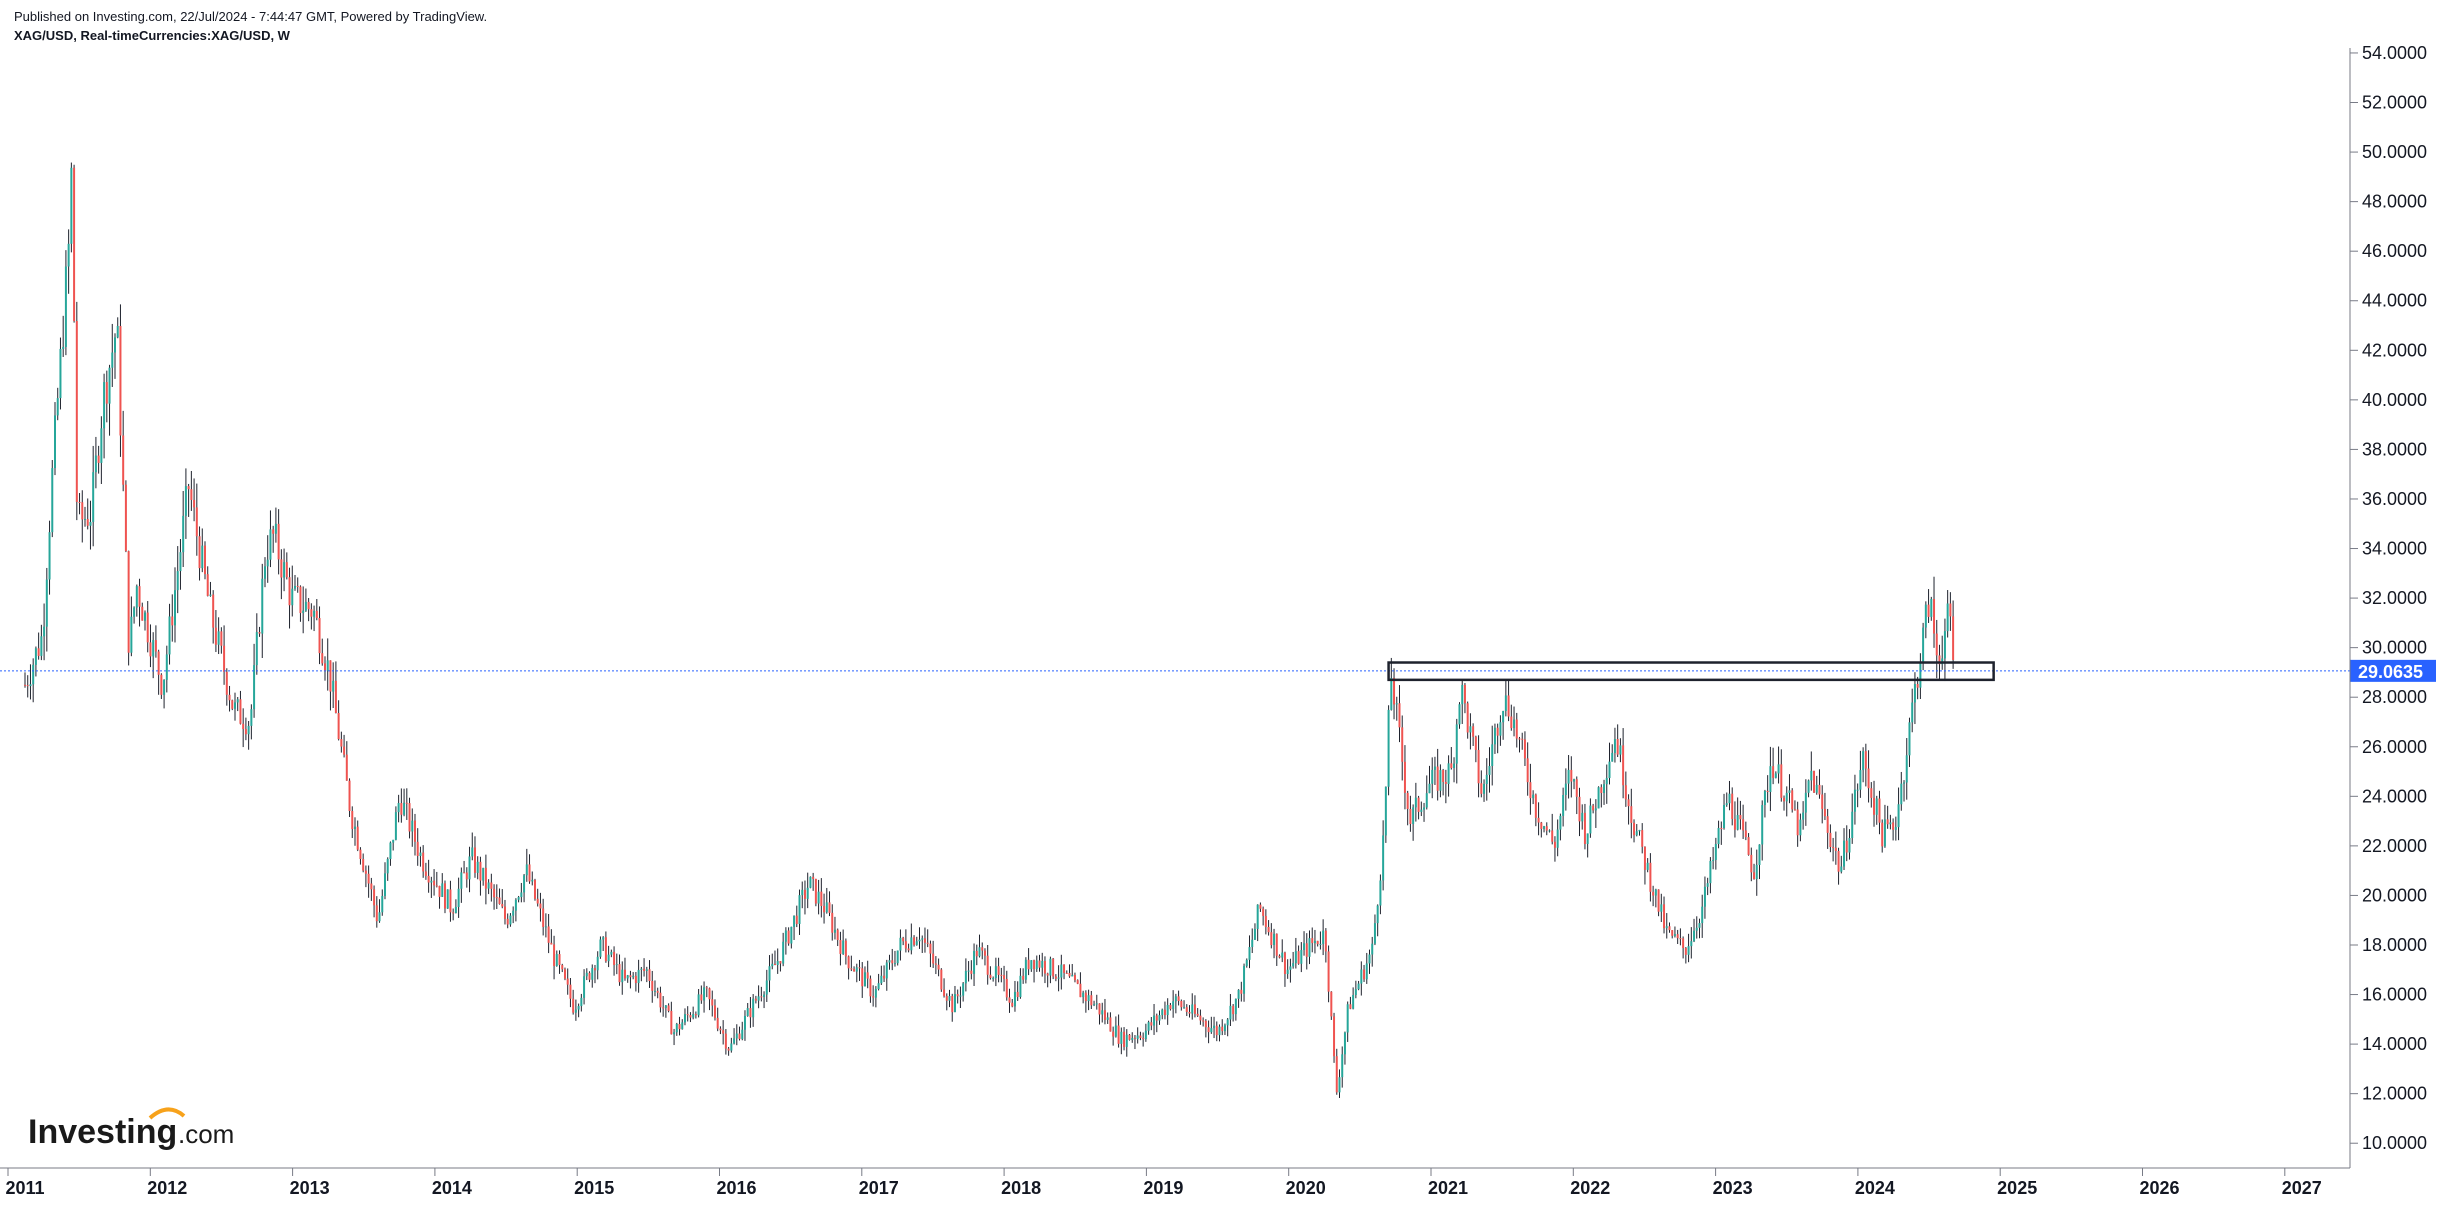 Image resolution: width=2445 pixels, height=1205 pixels. What do you see at coordinates (736, 1188) in the screenshot?
I see `x-tick-label: 2016` at bounding box center [736, 1188].